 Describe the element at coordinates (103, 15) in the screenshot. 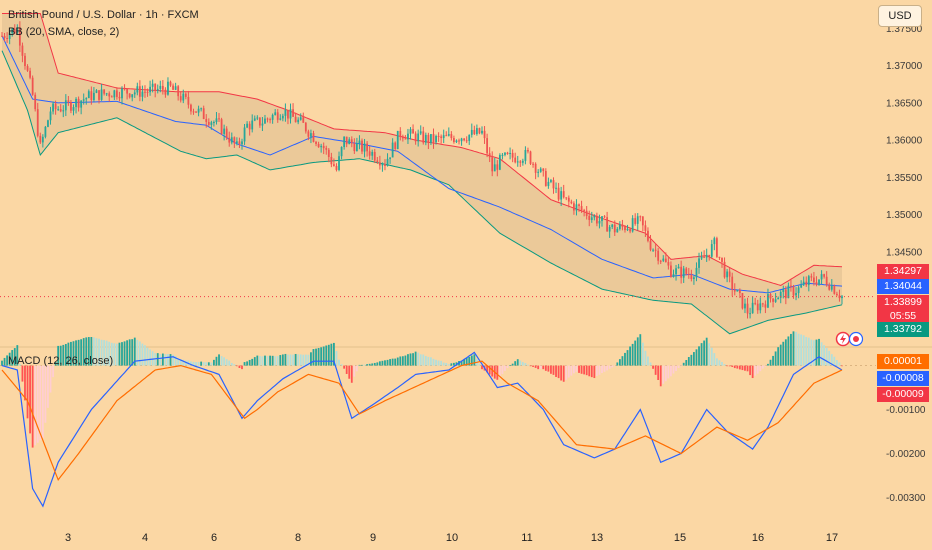

I see `chart-title: British Pound / U.S. Dollar · 1h · FXCM` at that location.